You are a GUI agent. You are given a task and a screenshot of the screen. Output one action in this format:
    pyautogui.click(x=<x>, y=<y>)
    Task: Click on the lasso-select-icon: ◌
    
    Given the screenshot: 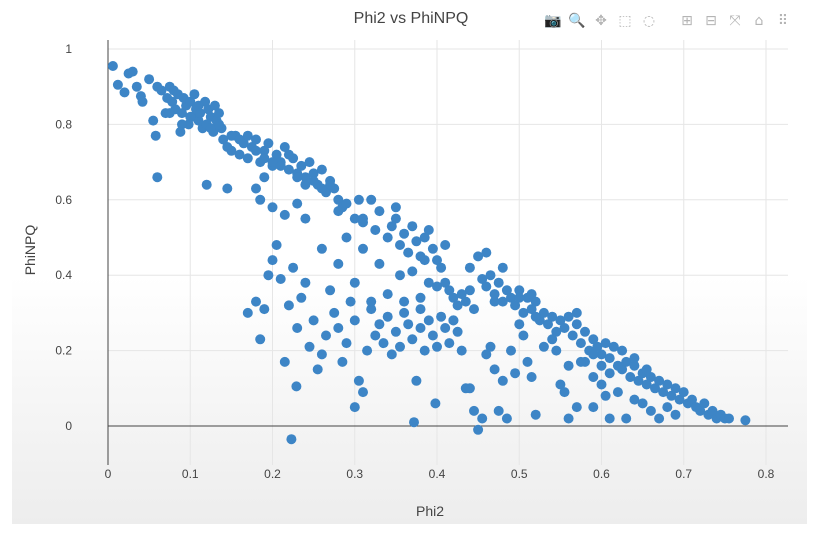 What is the action you would take?
    pyautogui.click(x=649, y=21)
    